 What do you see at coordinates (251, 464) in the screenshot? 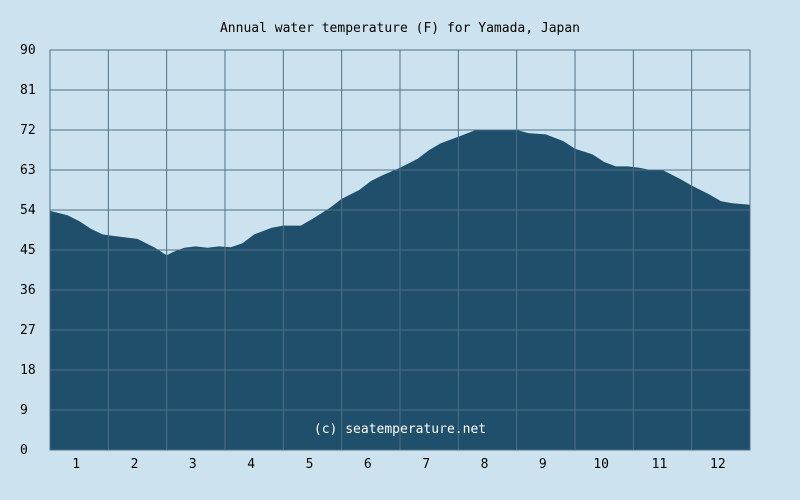
I see `x-tick-label: 4` at bounding box center [251, 464].